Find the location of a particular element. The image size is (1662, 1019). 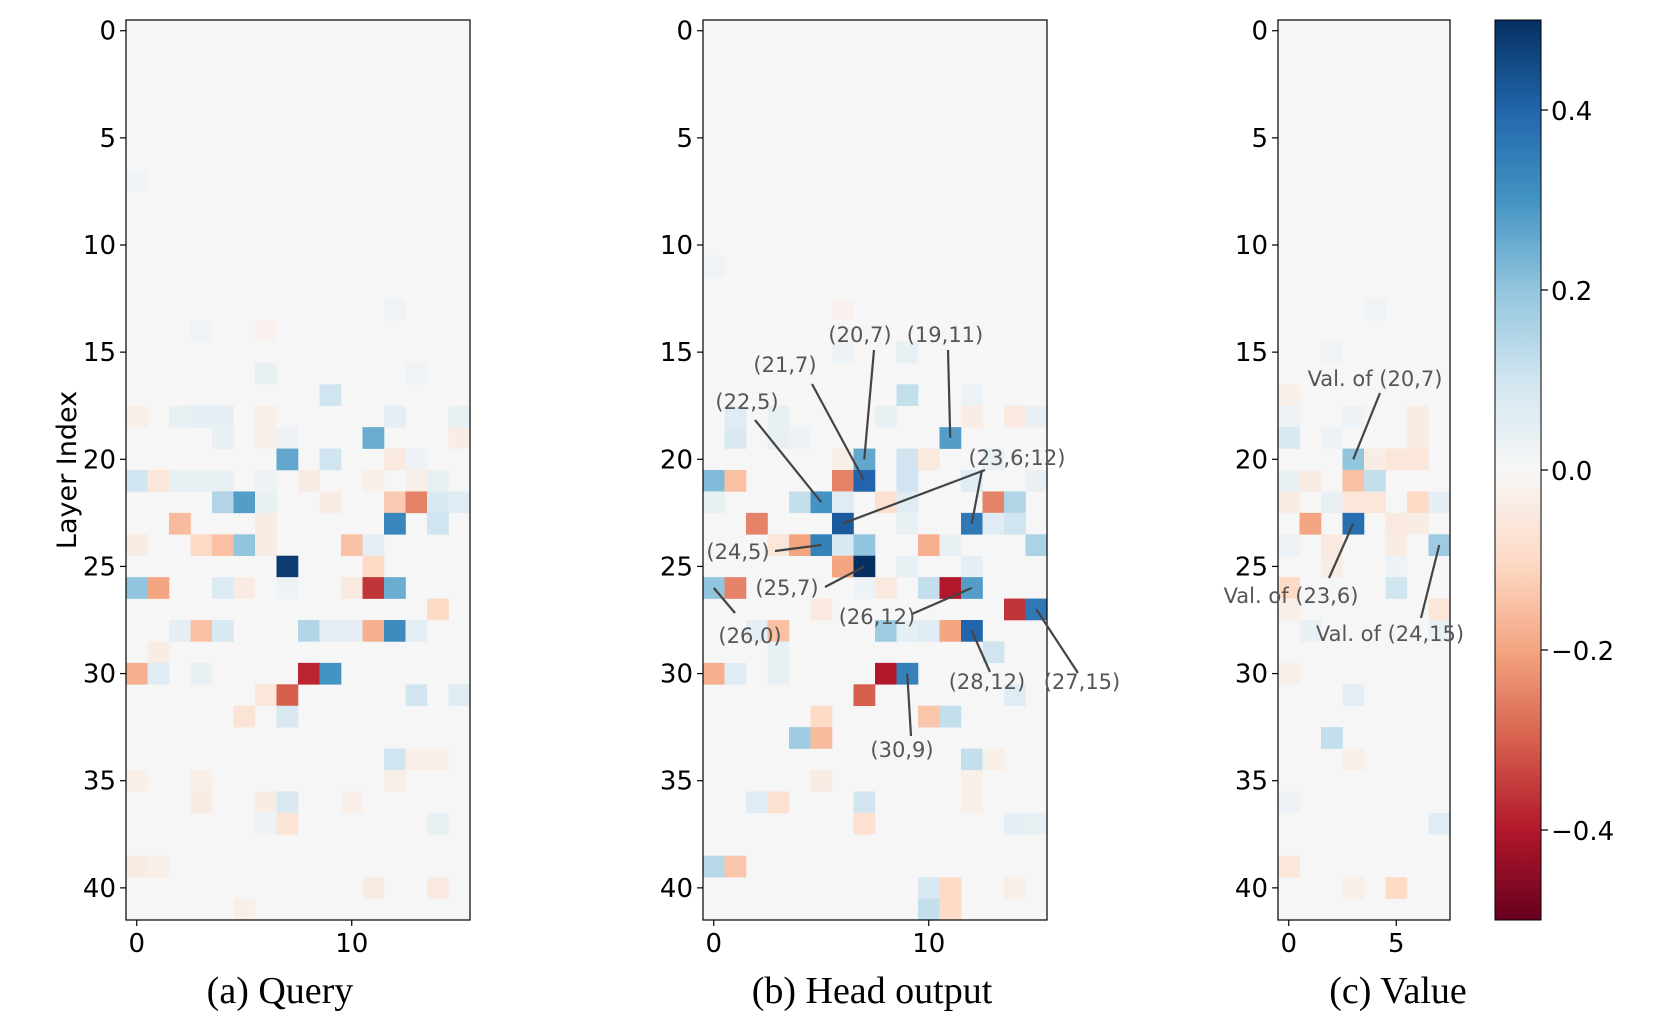

colorbar-tick-label: −0.2 is located at coordinates (1582, 652).